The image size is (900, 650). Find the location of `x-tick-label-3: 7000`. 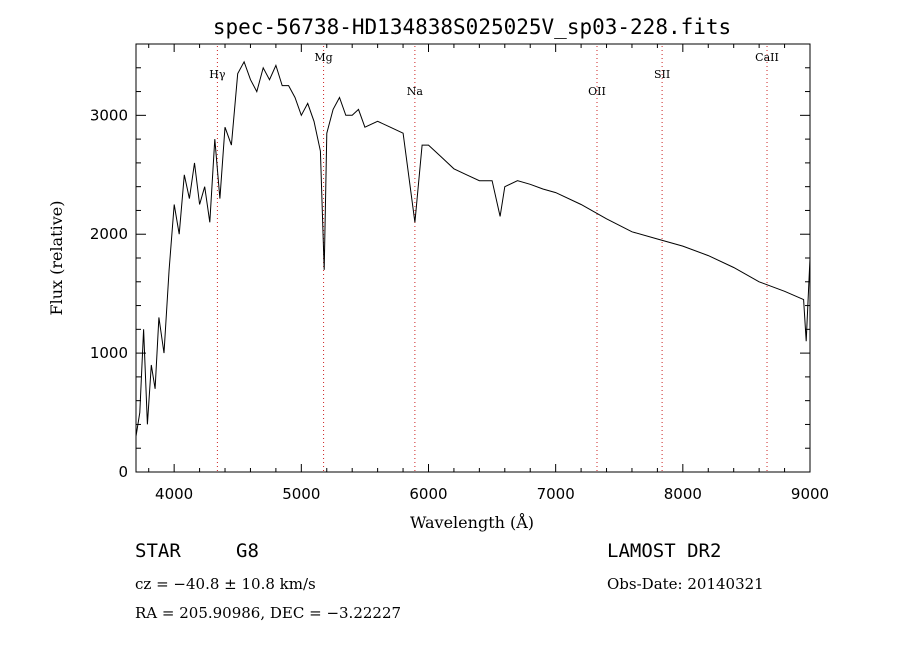

x-tick-label-3: 7000 is located at coordinates (556, 494).